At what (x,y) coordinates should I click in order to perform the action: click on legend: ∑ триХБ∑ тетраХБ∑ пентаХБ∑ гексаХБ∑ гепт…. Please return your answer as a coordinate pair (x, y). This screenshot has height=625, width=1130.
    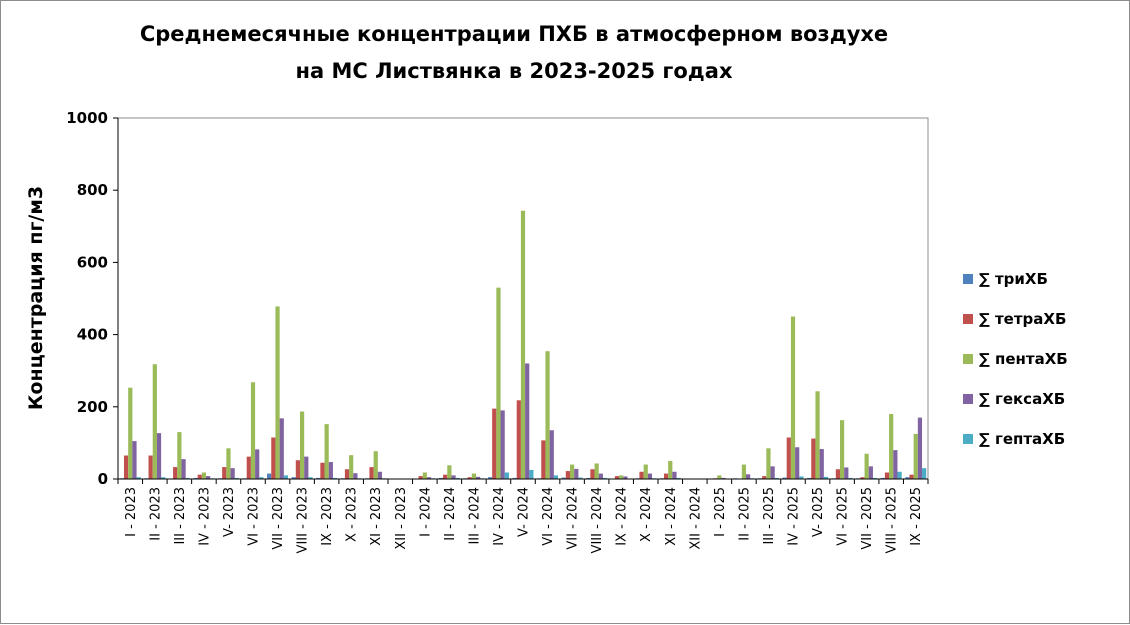
    Looking at the image, I should click on (1015, 359).